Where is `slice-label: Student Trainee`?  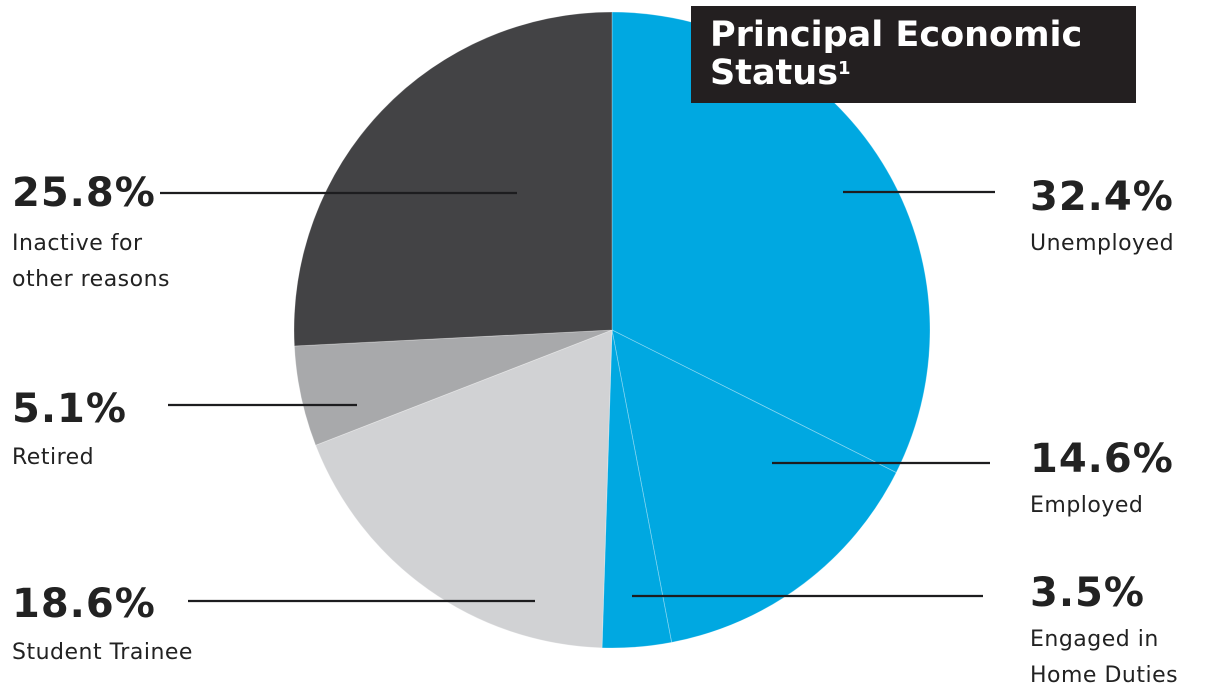
slice-label: Student Trainee is located at coordinates (102, 652).